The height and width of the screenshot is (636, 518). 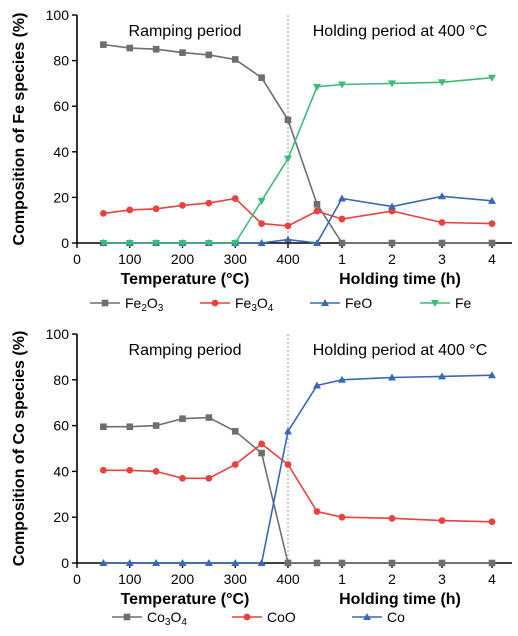 What do you see at coordinates (184, 622) in the screenshot?
I see `legend-subscript: 4` at bounding box center [184, 622].